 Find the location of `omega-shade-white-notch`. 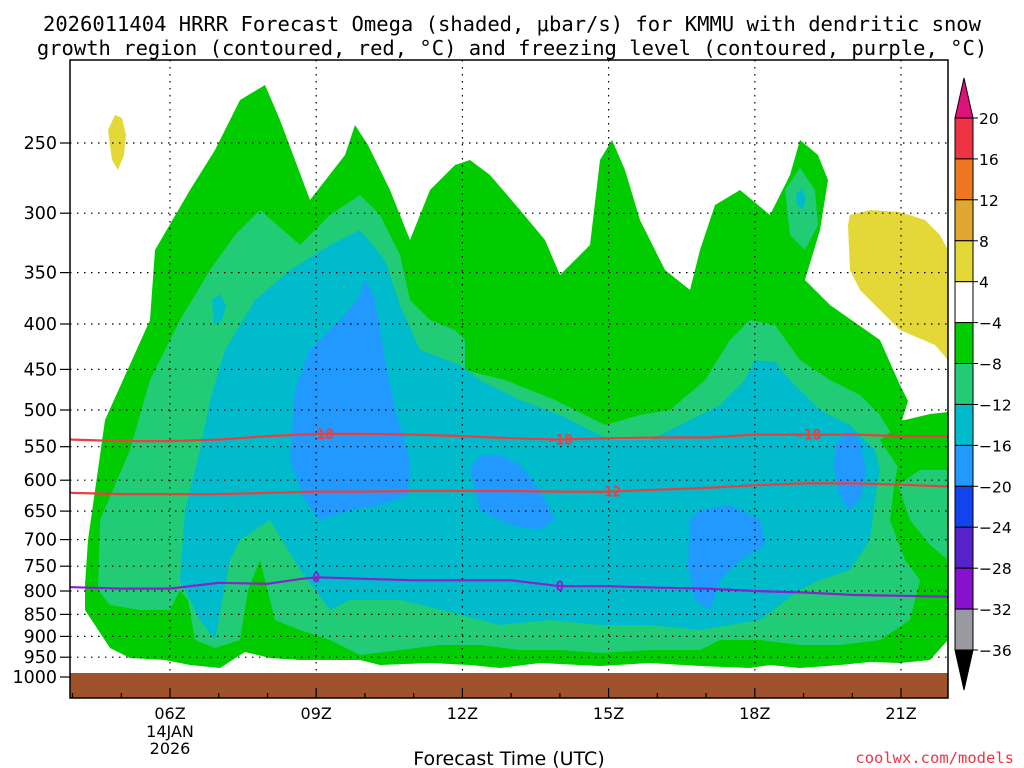

omega-shade-white-notch is located at coordinates (925, 401).